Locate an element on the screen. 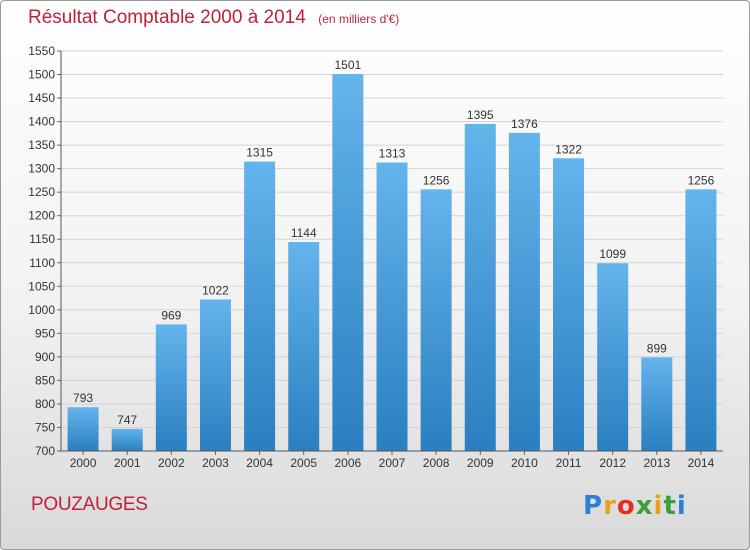 The width and height of the screenshot is (750, 550). x-tick-label: 2012 is located at coordinates (612, 463).